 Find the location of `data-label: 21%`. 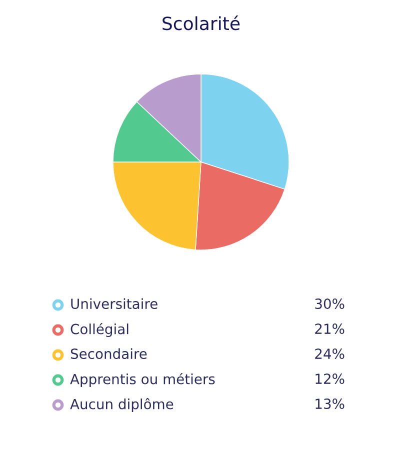

data-label: 21% is located at coordinates (329, 329).